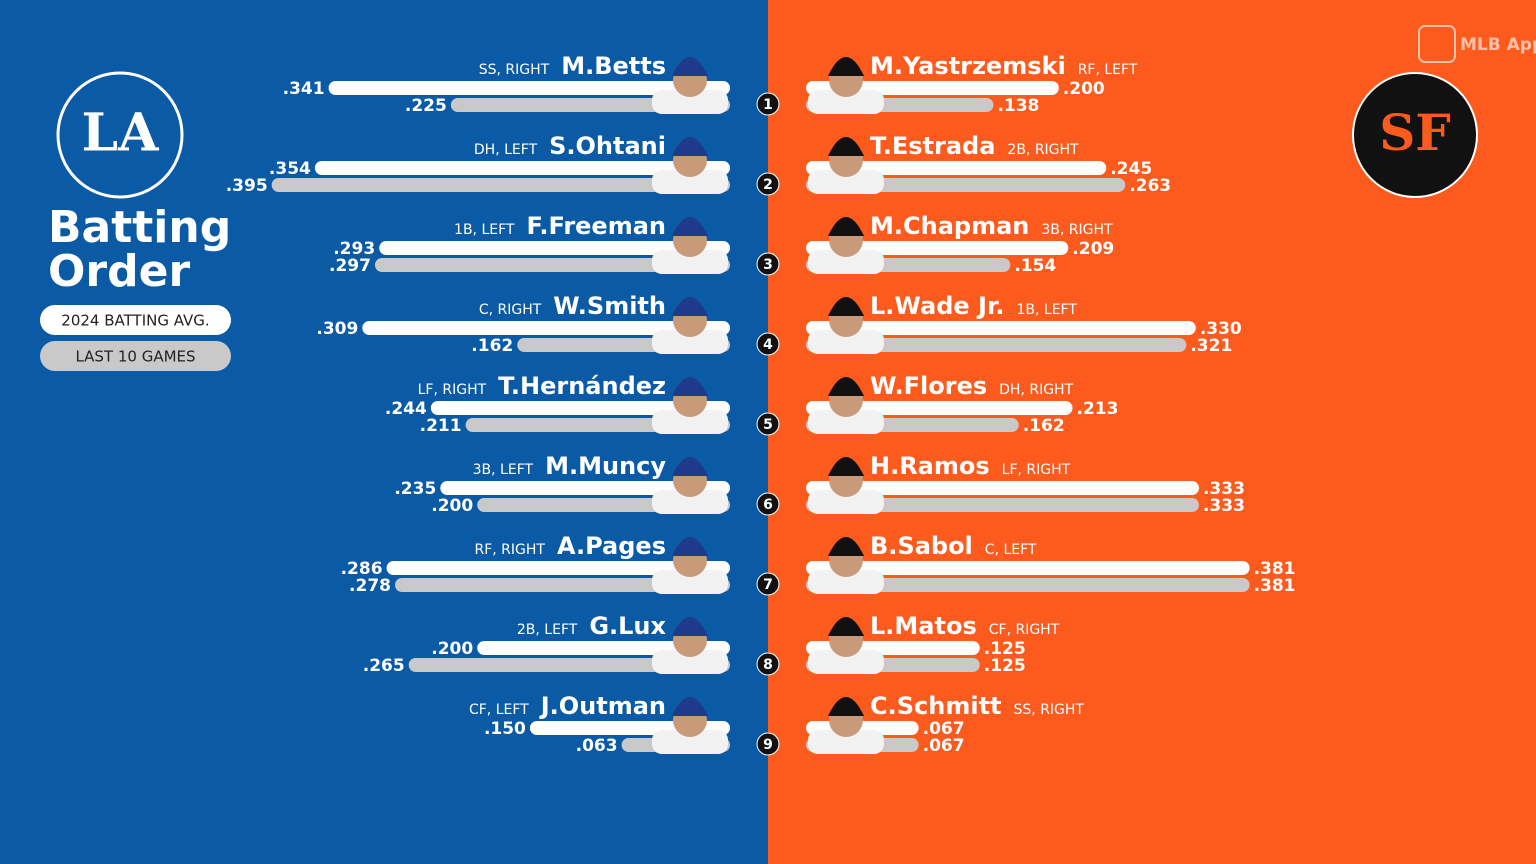 This screenshot has height=864, width=1536. What do you see at coordinates (923, 626) in the screenshot?
I see `player-name: L.Matos` at bounding box center [923, 626].